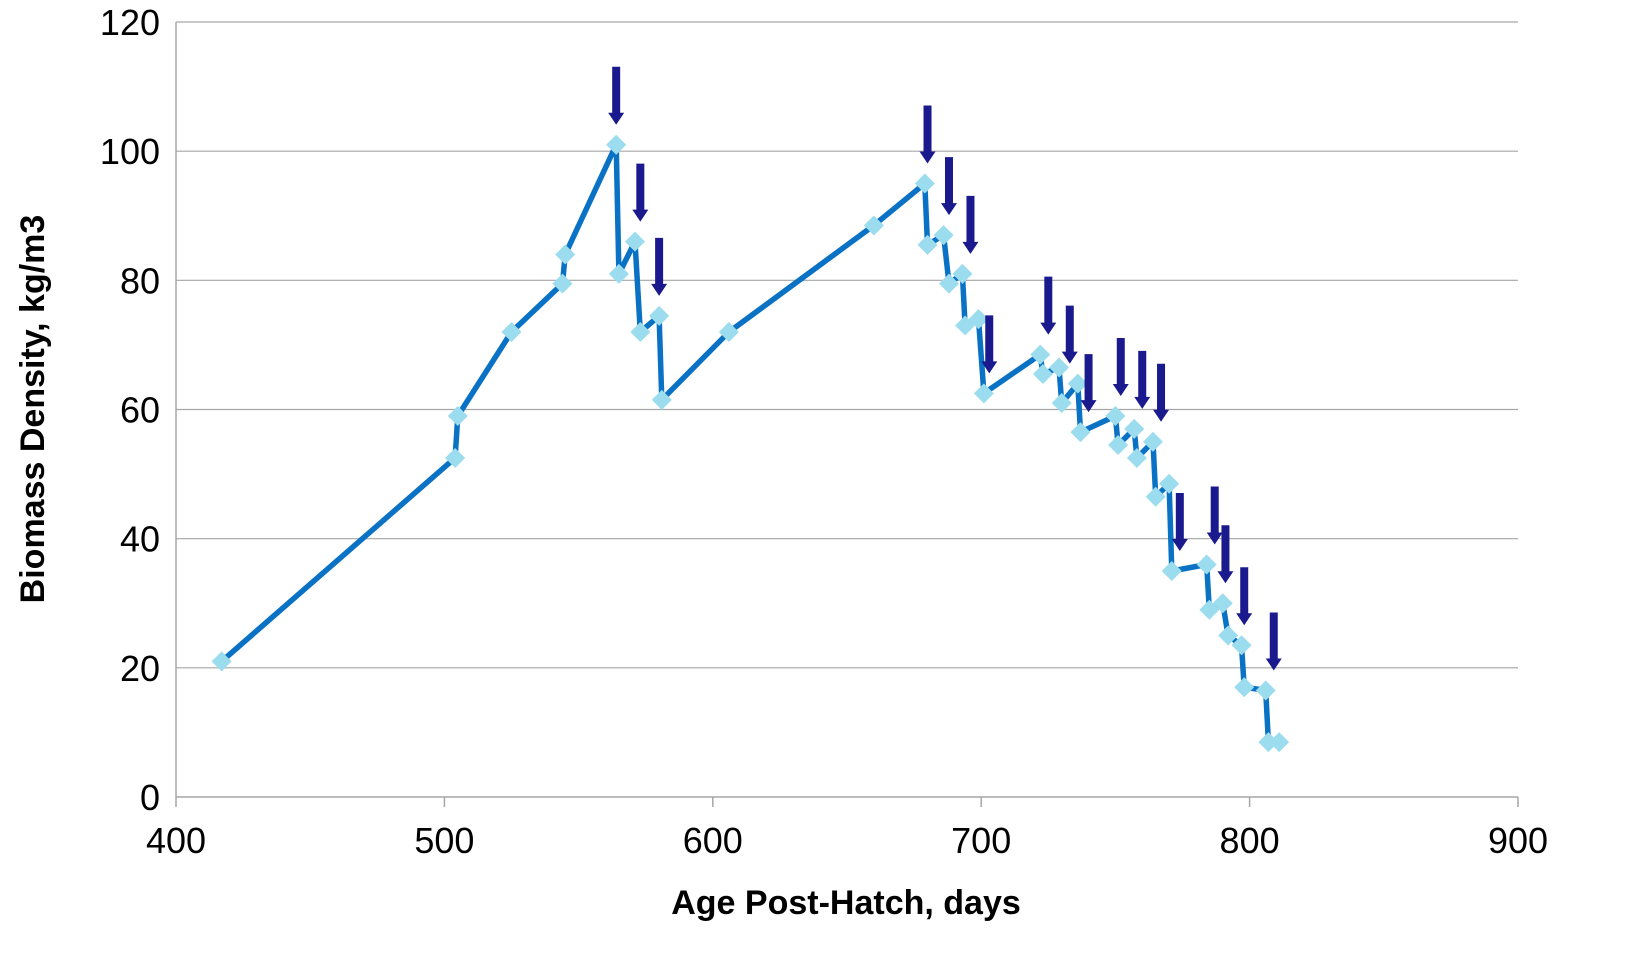  I want to click on y-tick-label: 80, so click(140, 280).